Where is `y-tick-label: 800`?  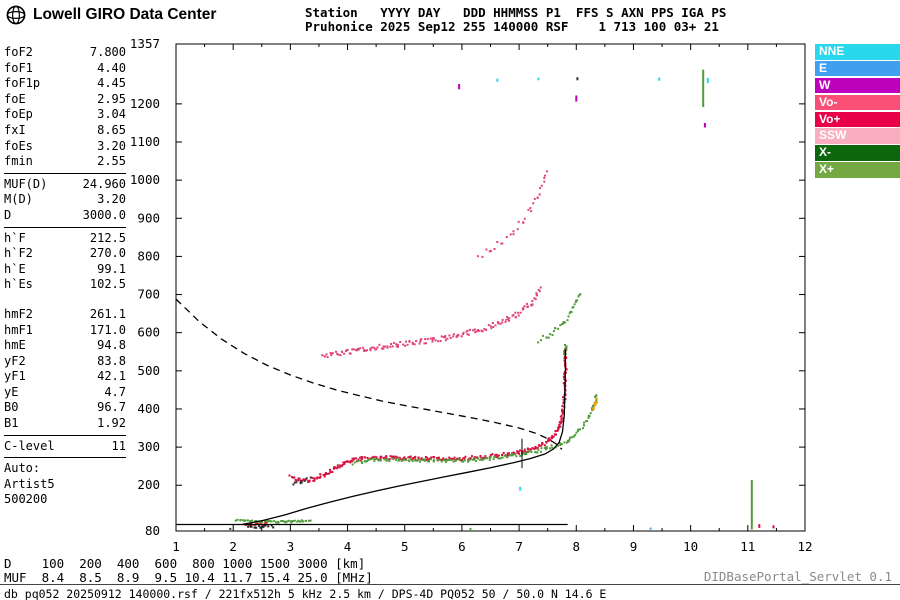
y-tick-label: 800 is located at coordinates (148, 255).